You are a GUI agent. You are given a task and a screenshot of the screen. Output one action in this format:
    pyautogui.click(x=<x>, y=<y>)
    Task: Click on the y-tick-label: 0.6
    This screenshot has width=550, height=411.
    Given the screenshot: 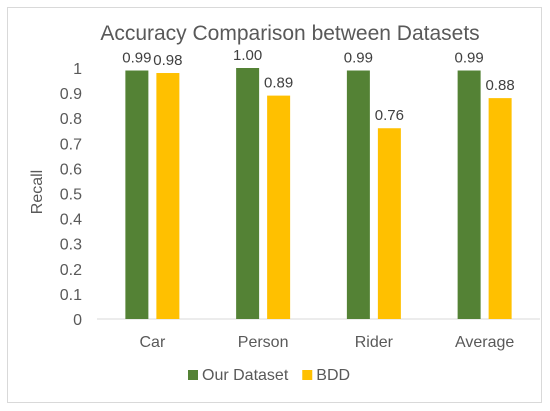 What is the action you would take?
    pyautogui.click(x=71, y=169)
    